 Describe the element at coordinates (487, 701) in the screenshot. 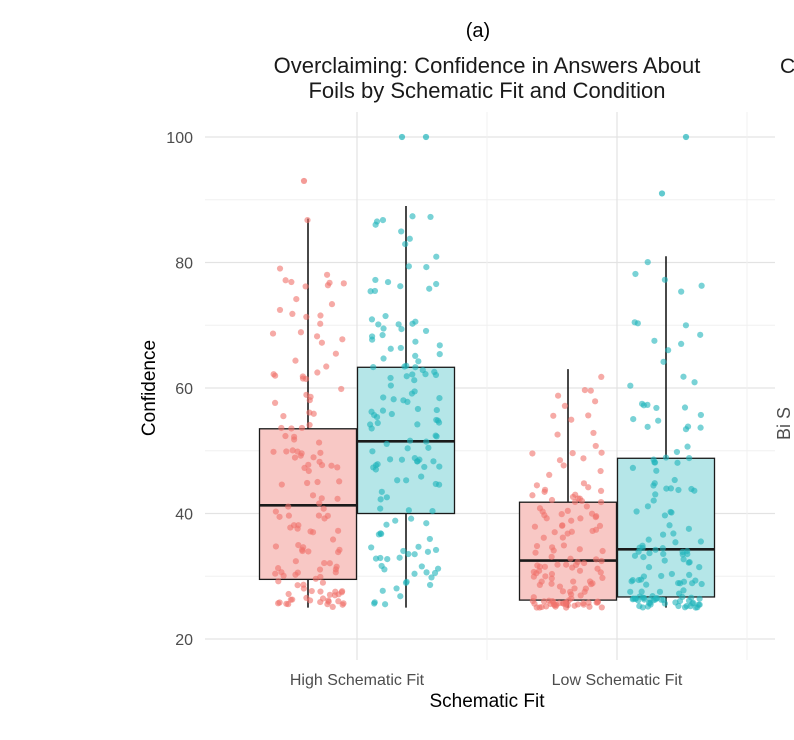

I see `x-axis-title: Schematic Fit` at that location.